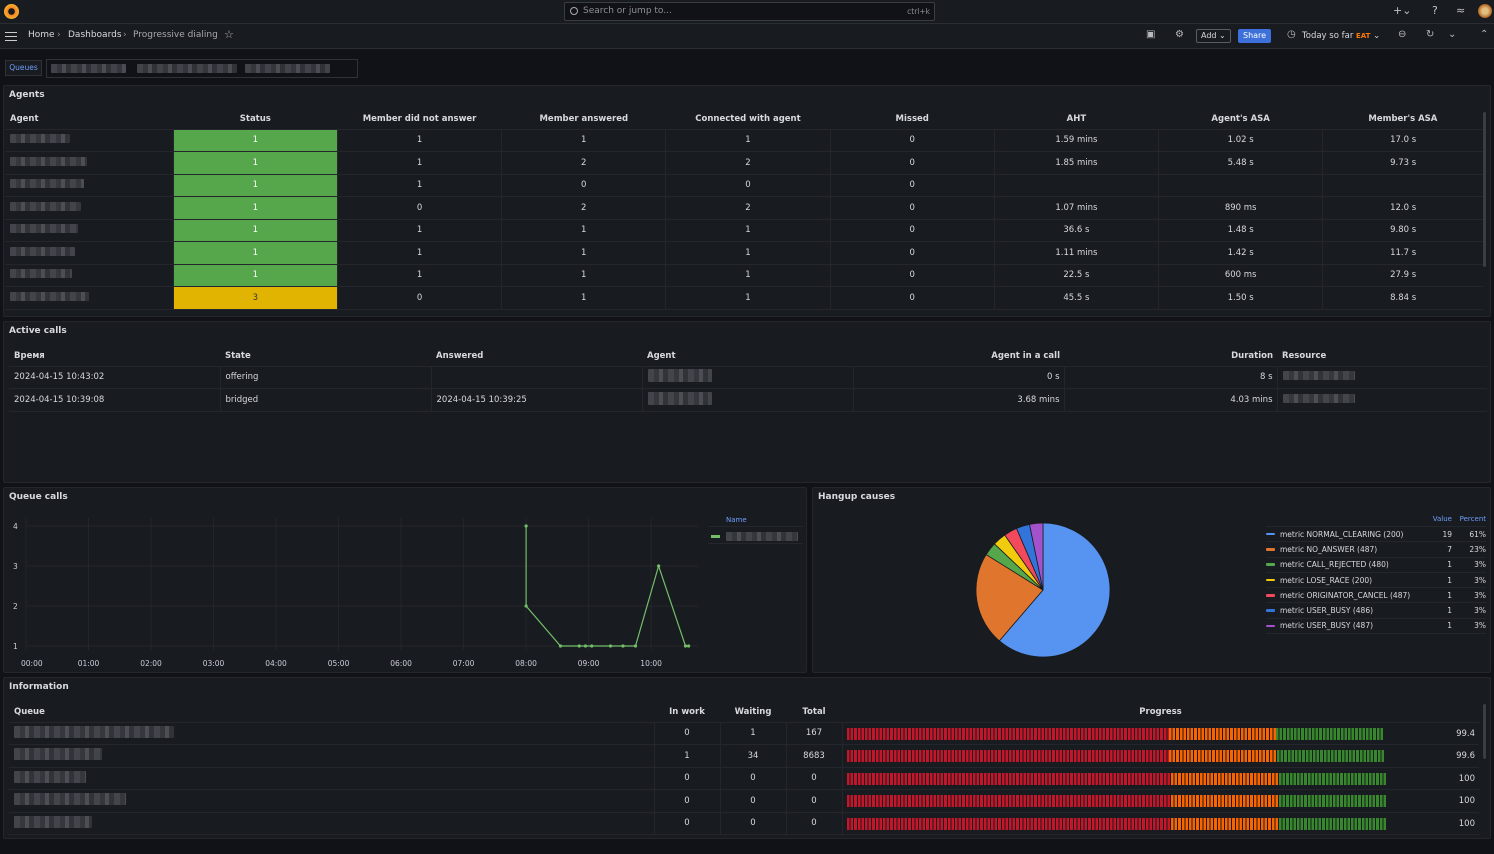  Describe the element at coordinates (912, 119) in the screenshot. I see `column-header: Missed` at that location.